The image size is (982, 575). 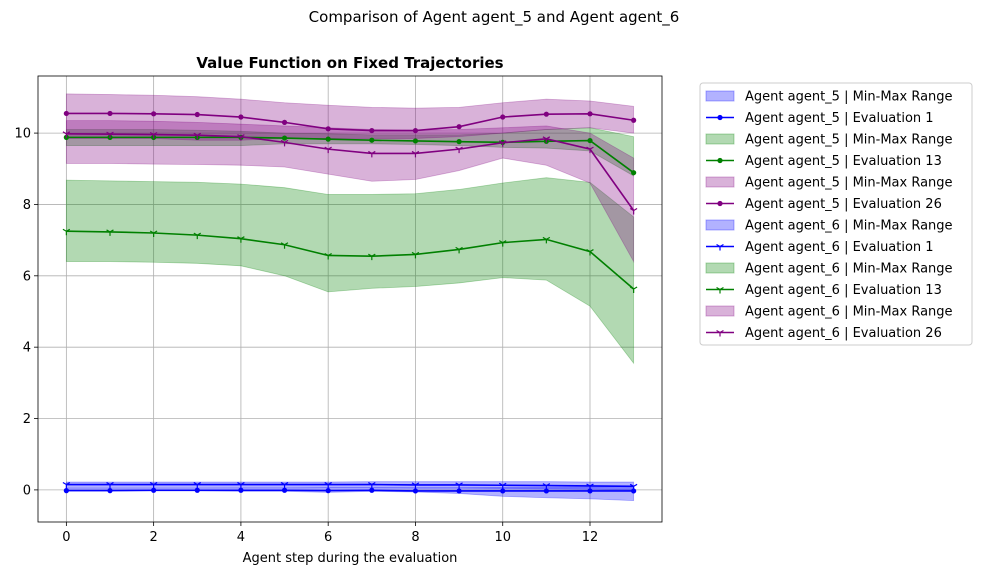 What do you see at coordinates (153, 537) in the screenshot?
I see `x-tick-label: 2` at bounding box center [153, 537].